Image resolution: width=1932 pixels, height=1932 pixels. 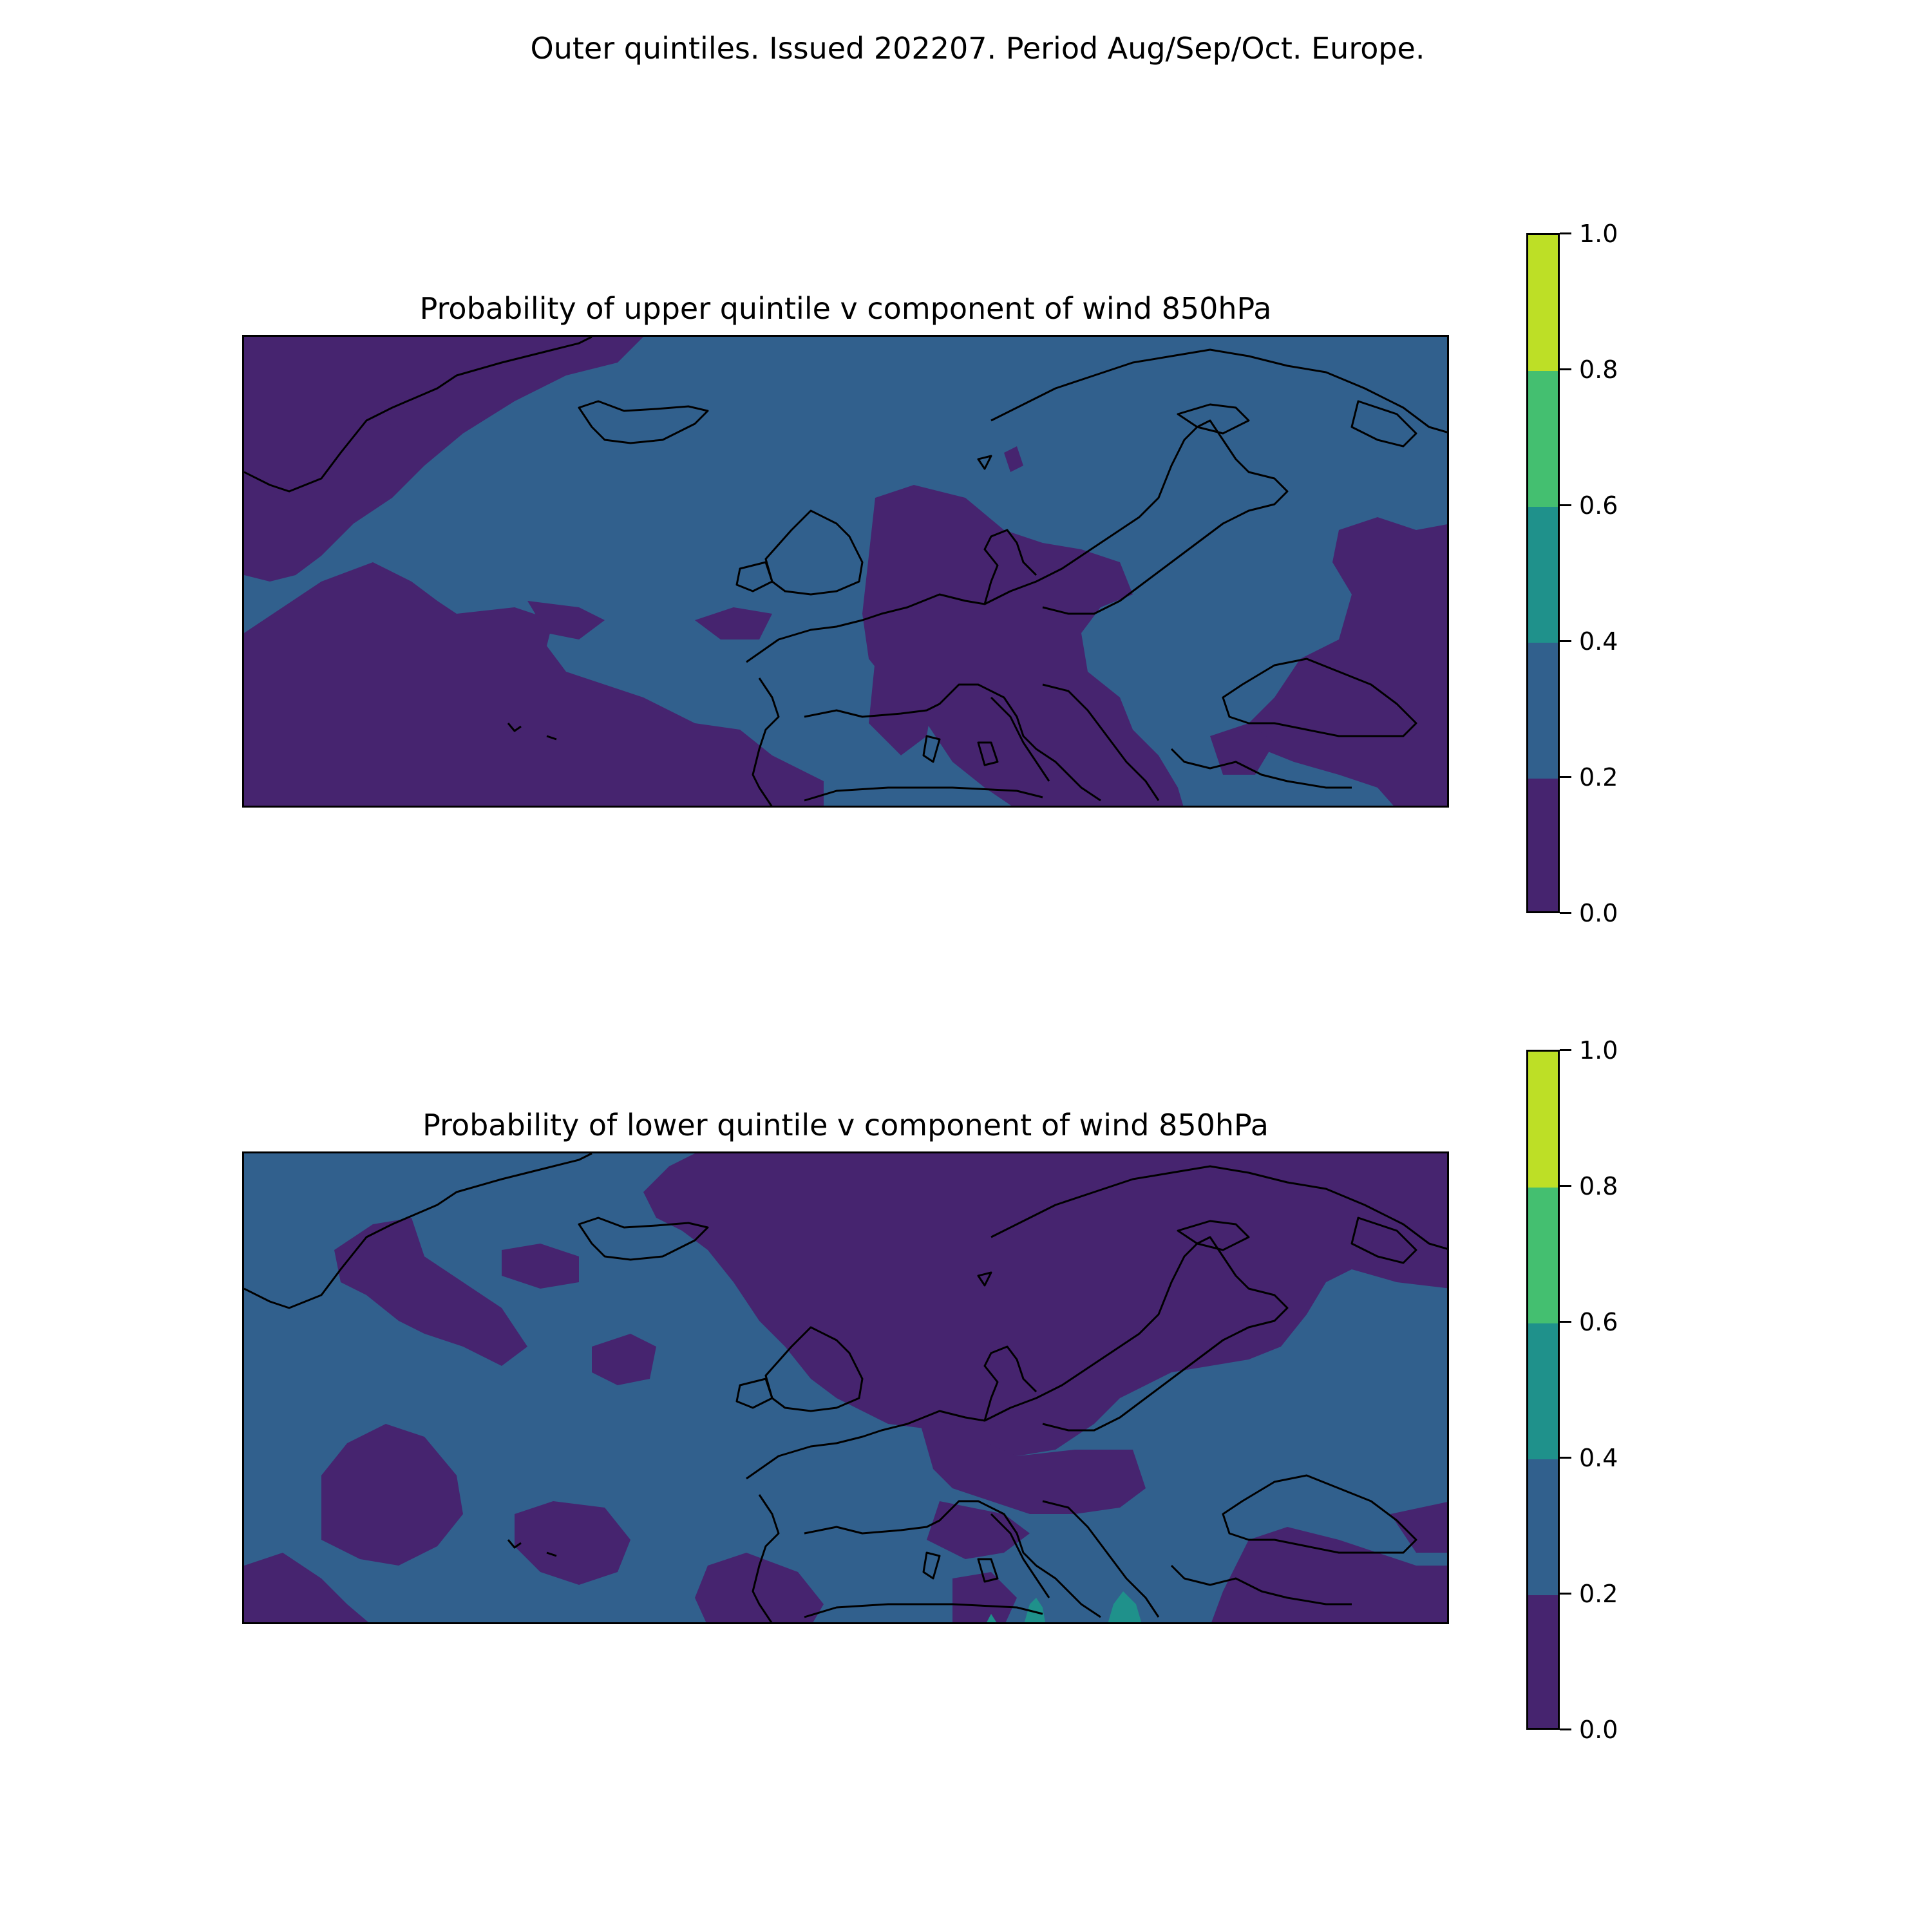 I want to click on upper-colorbar-label: 0.2, so click(x=1599, y=777).